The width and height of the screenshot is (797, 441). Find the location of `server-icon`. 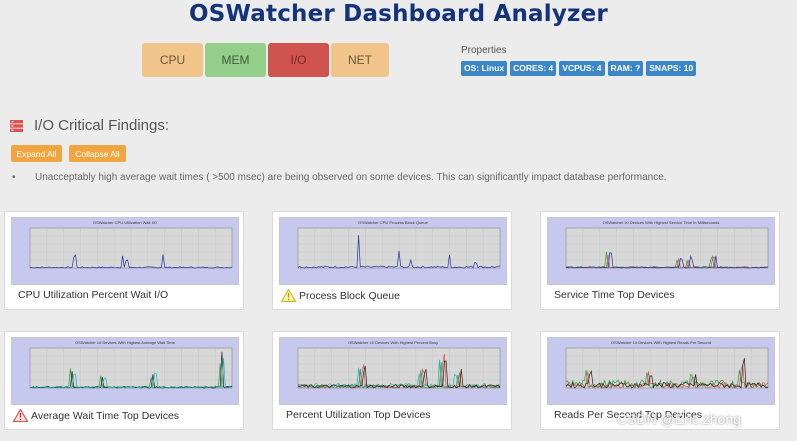

server-icon is located at coordinates (16, 126).